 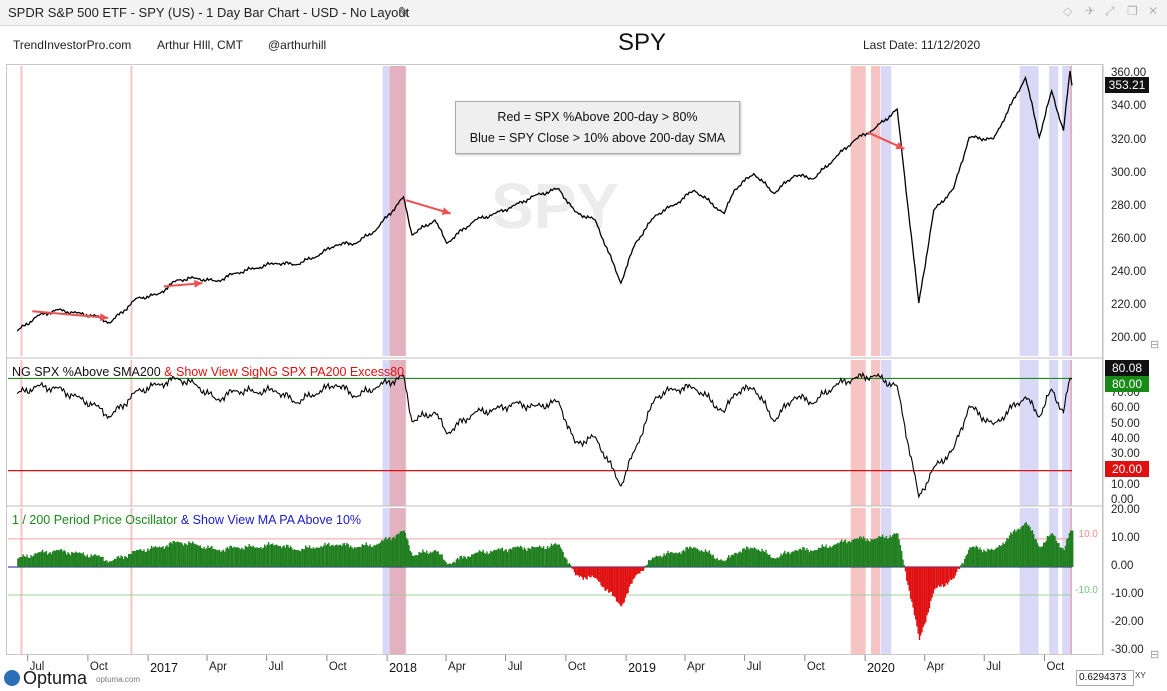 I want to click on osc-ytick: 0.00, so click(x=1122, y=565).